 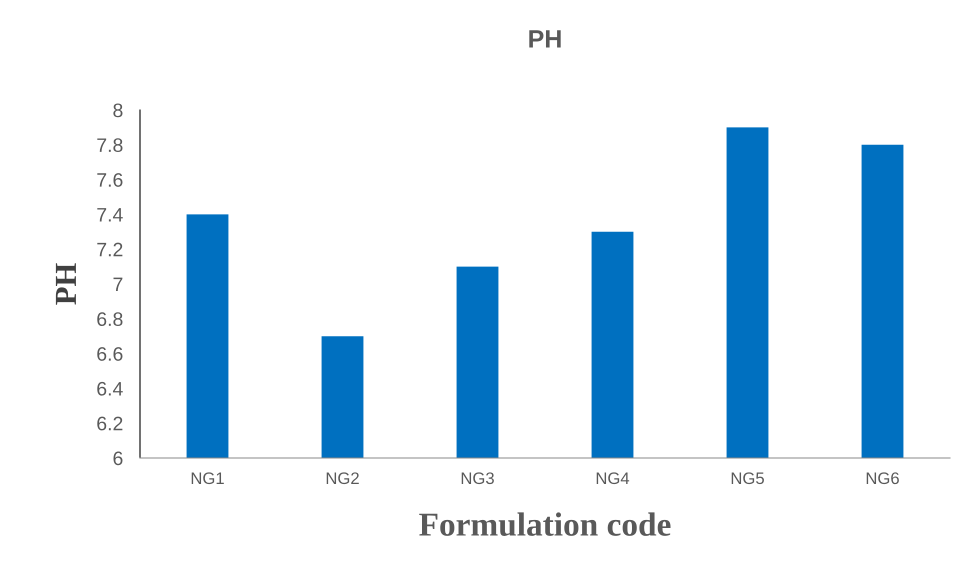 What do you see at coordinates (613, 478) in the screenshot?
I see `x-tick-label: NG4` at bounding box center [613, 478].